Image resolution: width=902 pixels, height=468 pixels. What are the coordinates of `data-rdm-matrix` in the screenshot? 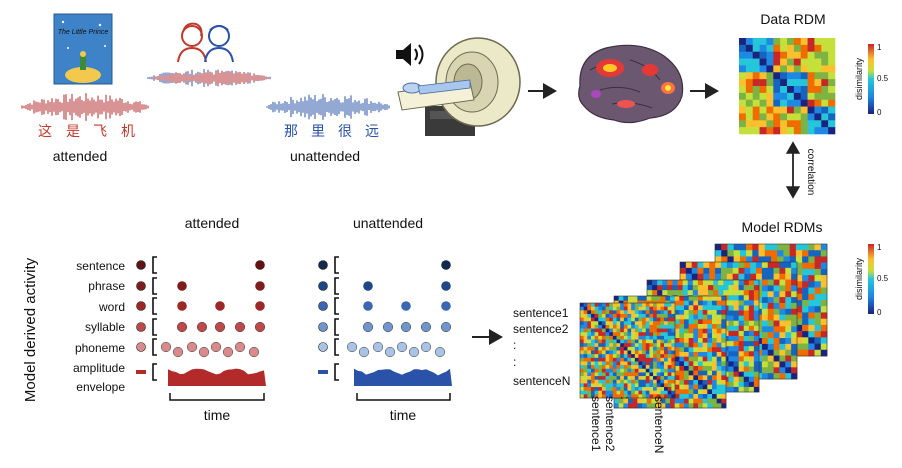 It's located at (787, 86).